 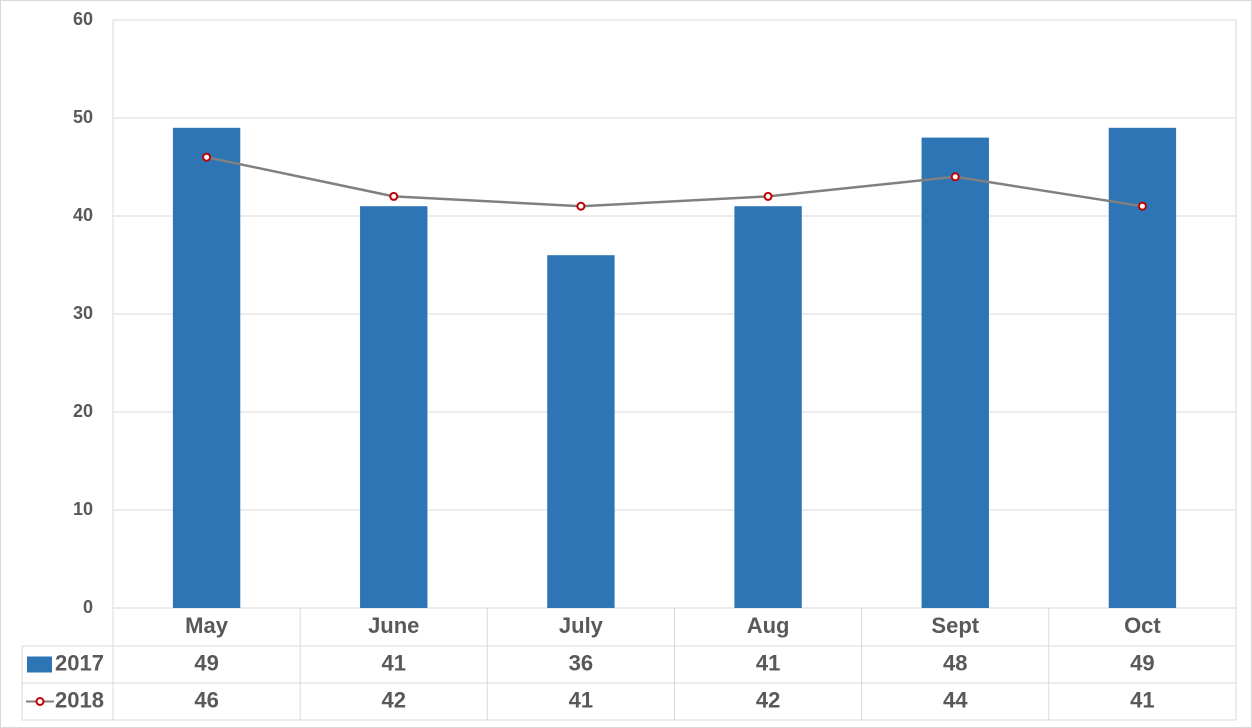 I want to click on y-tick-label: 60, so click(x=83, y=19).